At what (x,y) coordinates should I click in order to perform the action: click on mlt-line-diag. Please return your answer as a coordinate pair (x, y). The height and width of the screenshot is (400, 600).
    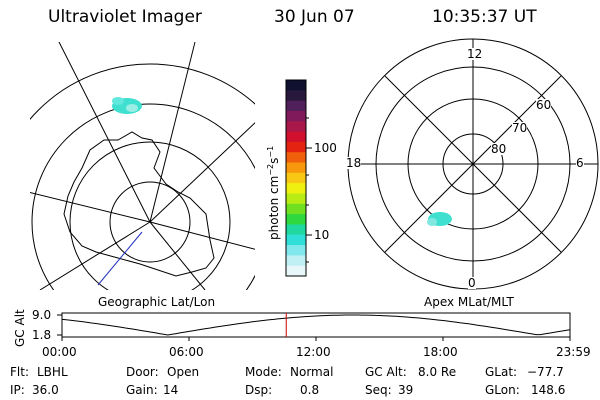
    Looking at the image, I should click on (473, 164).